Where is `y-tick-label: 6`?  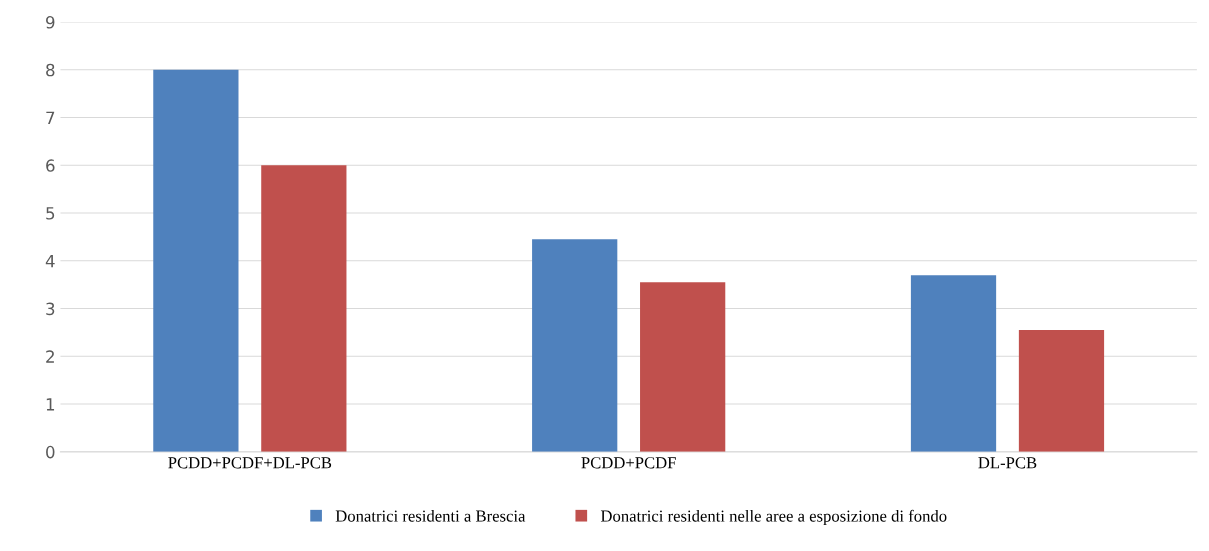 y-tick-label: 6 is located at coordinates (50, 165).